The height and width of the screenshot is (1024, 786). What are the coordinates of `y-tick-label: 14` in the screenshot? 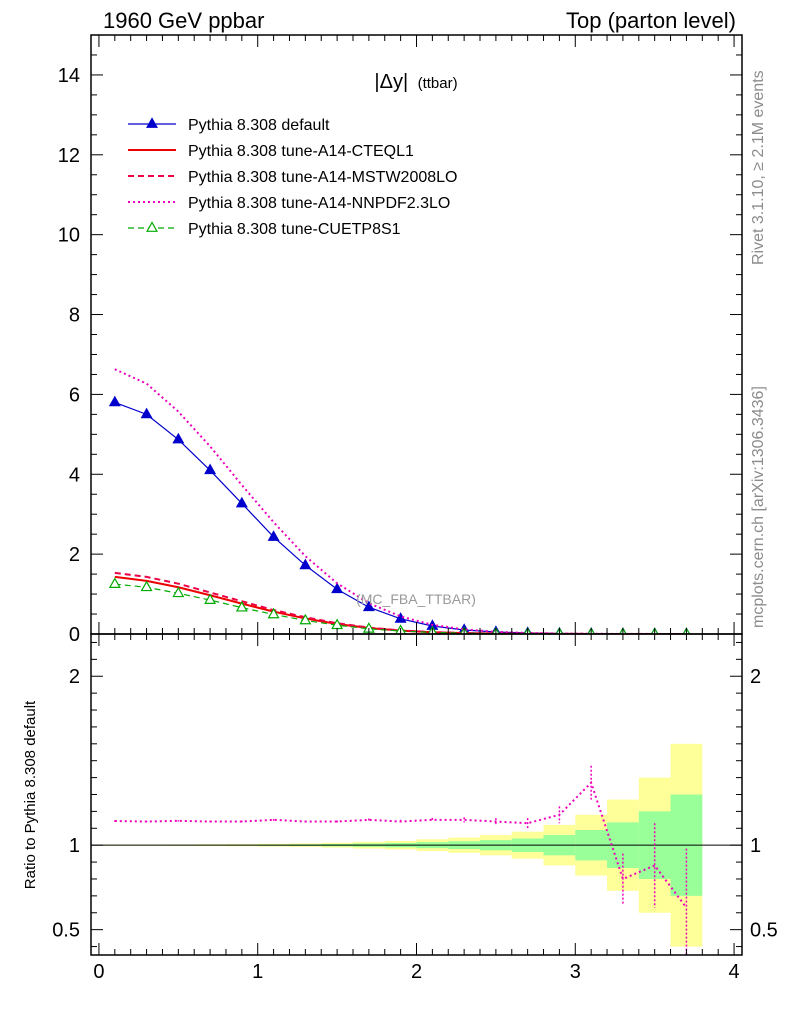 It's located at (69, 76).